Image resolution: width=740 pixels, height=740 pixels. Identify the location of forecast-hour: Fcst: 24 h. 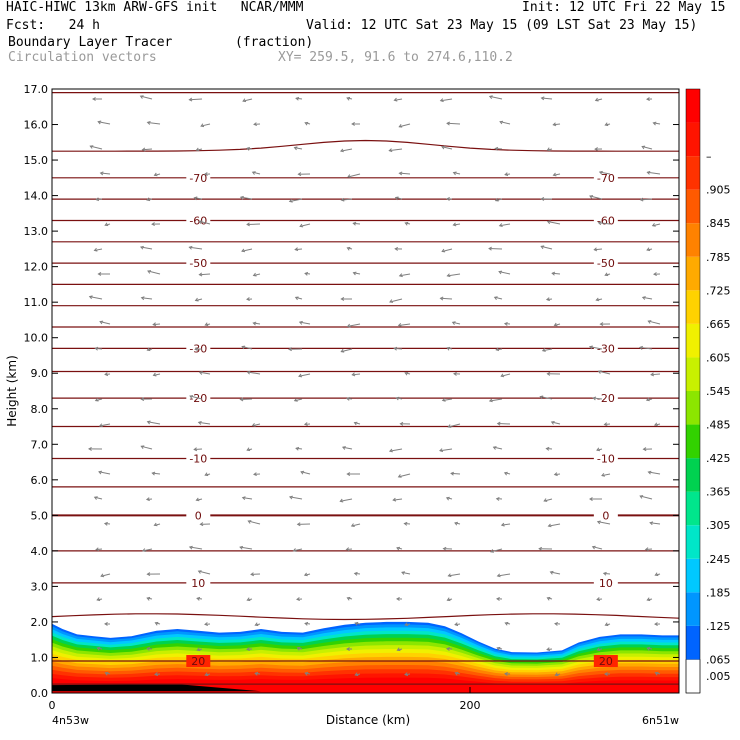
(53, 25).